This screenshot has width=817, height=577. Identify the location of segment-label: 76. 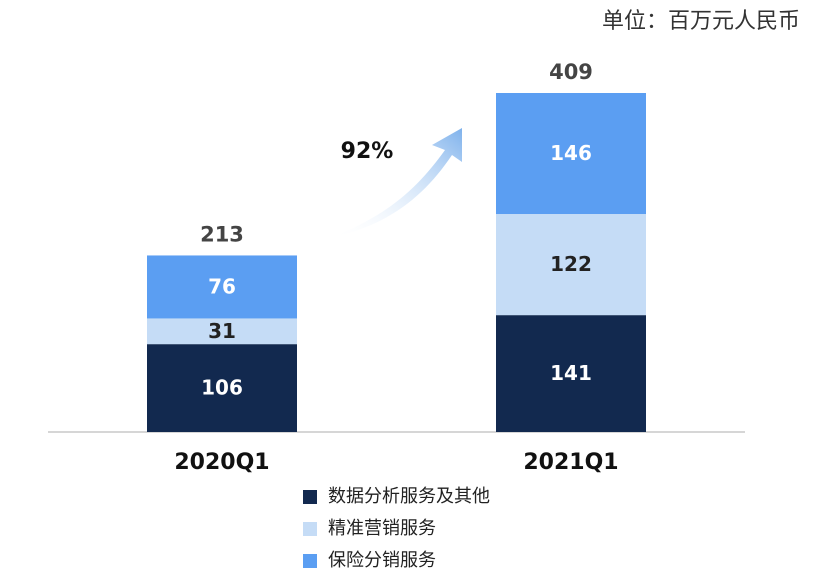
(222, 286).